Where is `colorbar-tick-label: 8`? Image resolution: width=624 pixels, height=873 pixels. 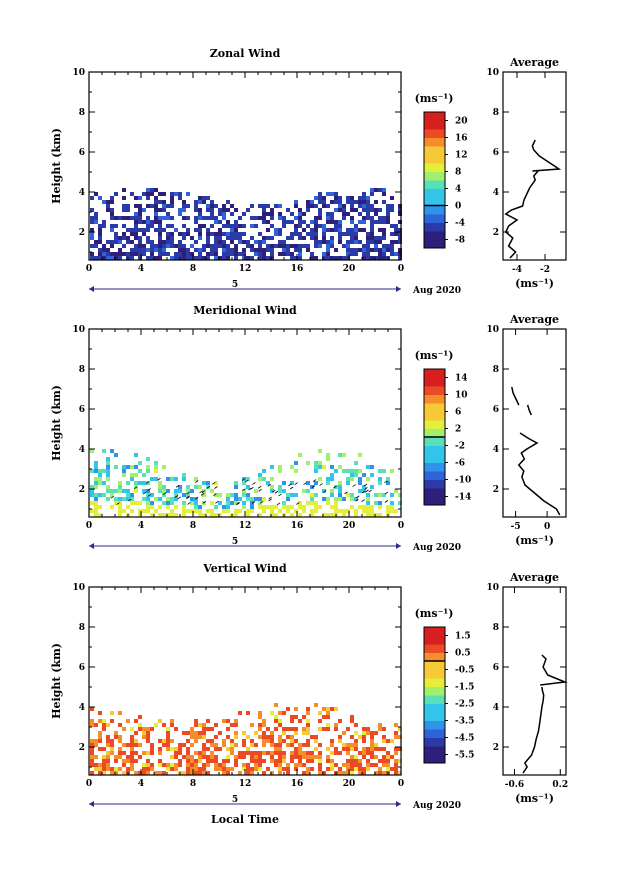
colorbar-tick-label: 8 is located at coordinates (458, 173).